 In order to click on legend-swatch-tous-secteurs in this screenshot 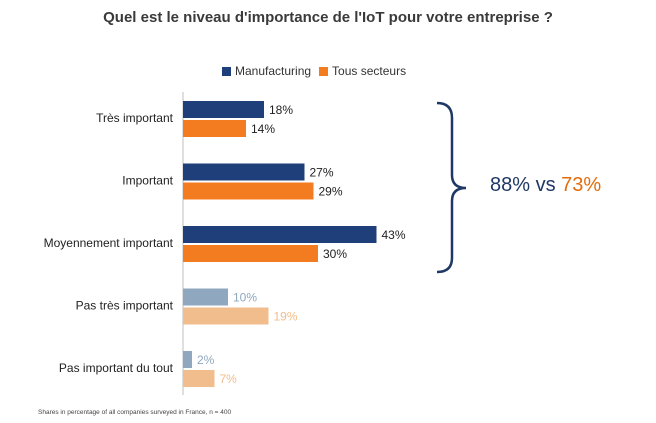, I will do `click(324, 71)`.